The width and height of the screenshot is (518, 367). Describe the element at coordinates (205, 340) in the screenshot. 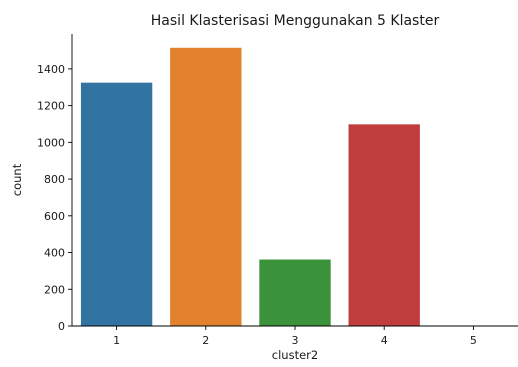

I see `x-tick-label: 2` at that location.